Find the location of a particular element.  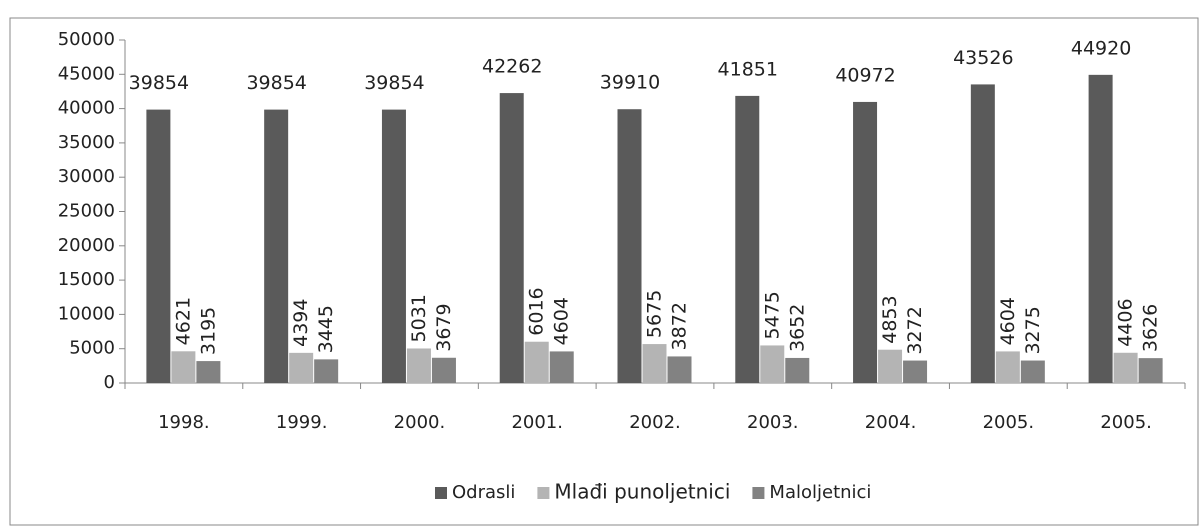

value-label: 40972 is located at coordinates (865, 75).